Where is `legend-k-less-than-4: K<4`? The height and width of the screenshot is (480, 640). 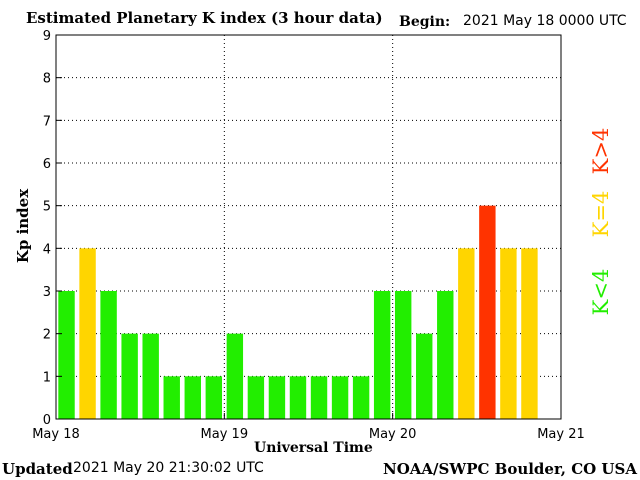 legend-k-less-than-4: K<4 is located at coordinates (601, 292).